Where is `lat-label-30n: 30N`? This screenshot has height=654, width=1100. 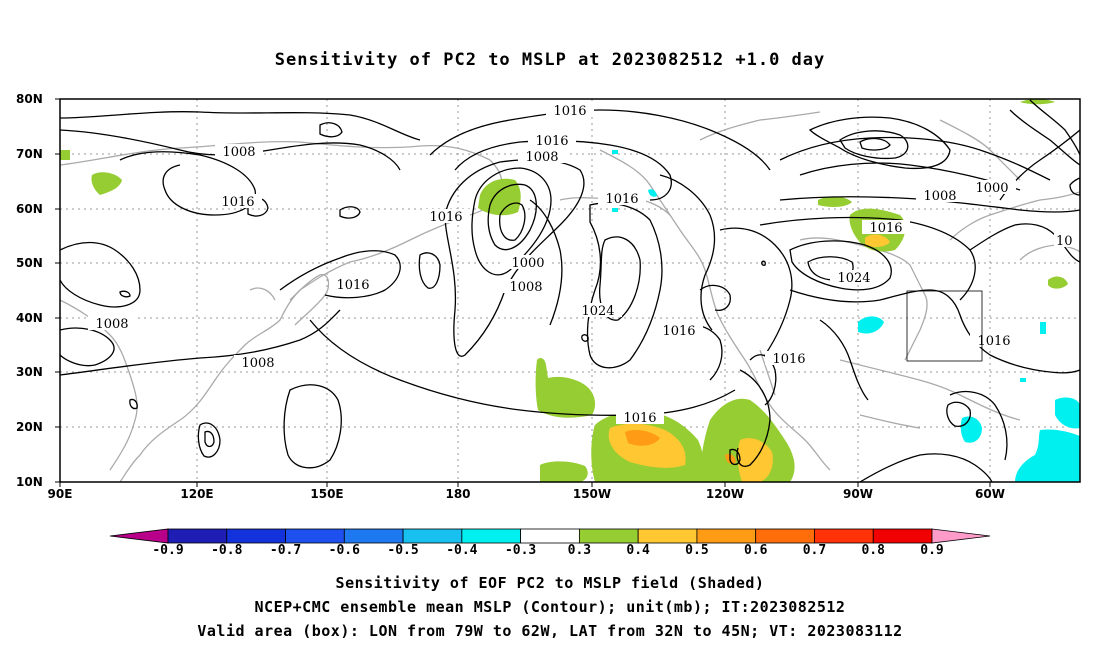
lat-label-30n: 30N is located at coordinates (29, 372).